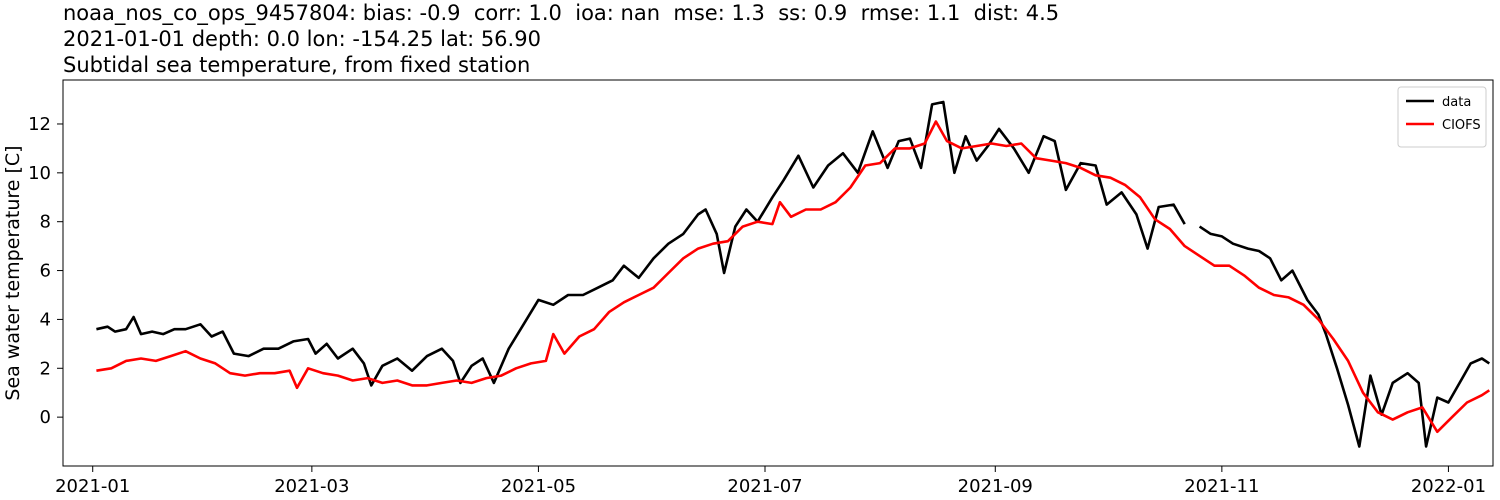 This screenshot has height=500, width=1500. I want to click on x-tick-label: 2021-09, so click(995, 486).